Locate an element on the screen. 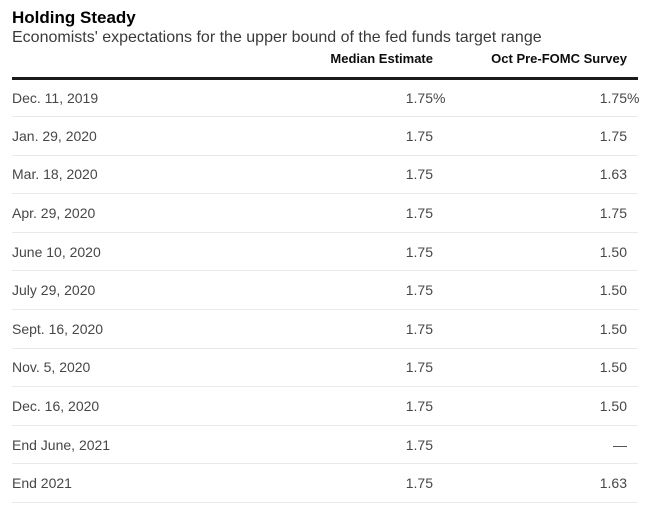 The width and height of the screenshot is (650, 509). row-date-label: Dec. 16, 2020 is located at coordinates (56, 406).